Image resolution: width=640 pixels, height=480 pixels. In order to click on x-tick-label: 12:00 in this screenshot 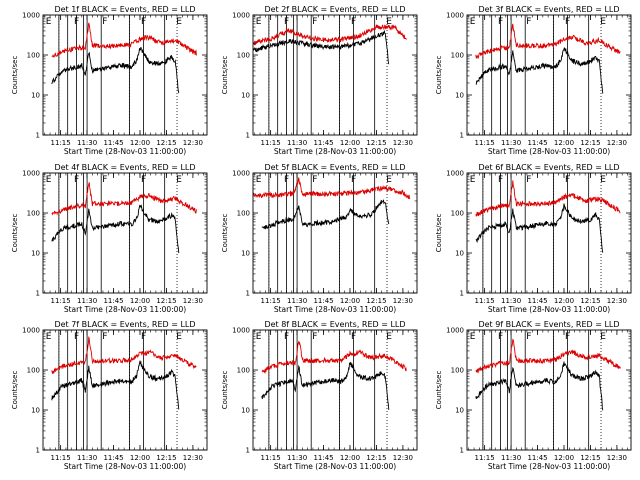, I will do `click(564, 143)`.